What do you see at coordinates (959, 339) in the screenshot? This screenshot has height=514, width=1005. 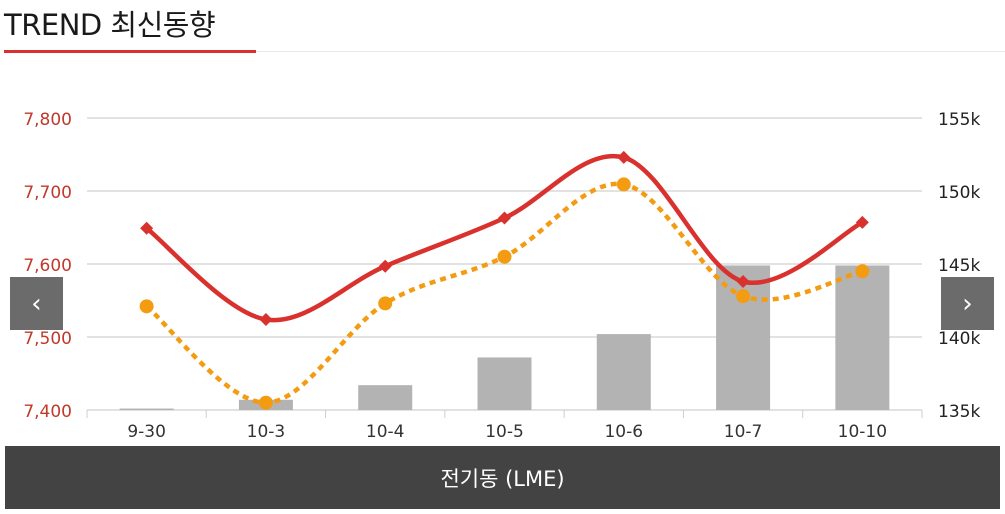 I see `right-axis-tick-label: 140k` at bounding box center [959, 339].